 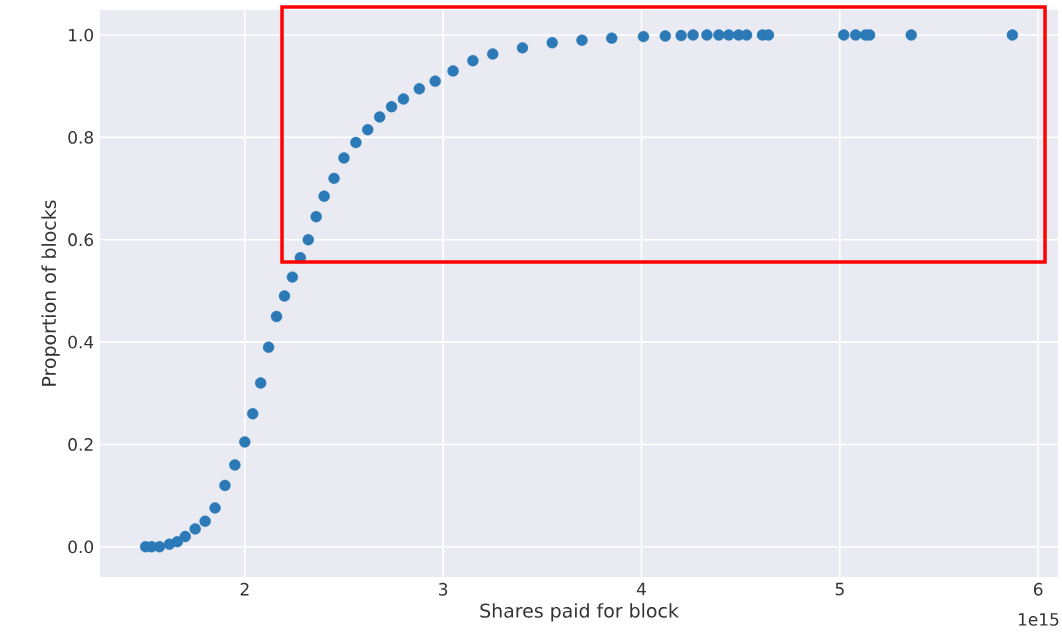 I want to click on y-tick-label: 0.2, so click(x=80, y=444).